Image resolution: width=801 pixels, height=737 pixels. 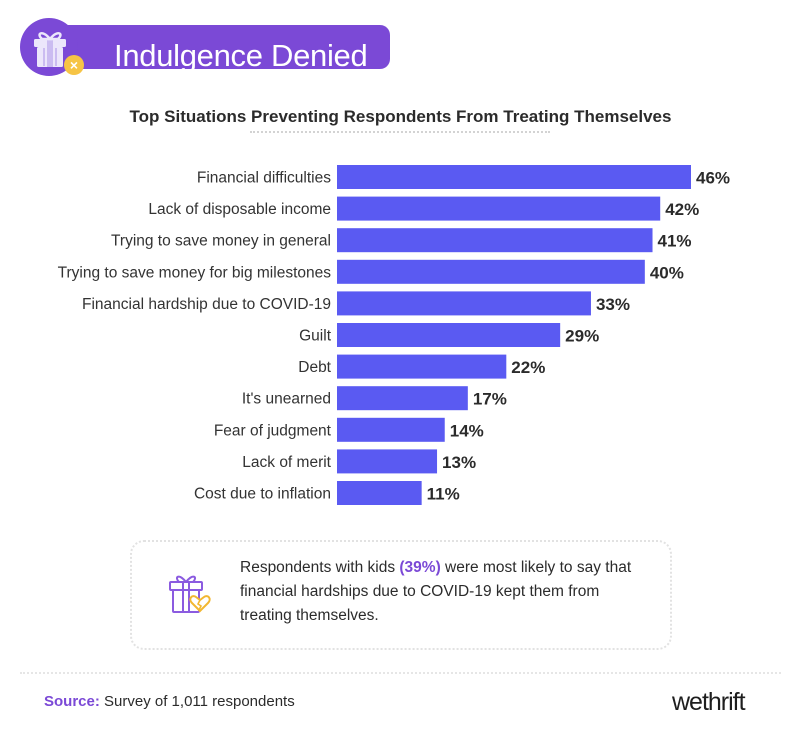 I want to click on callout-highlight: (39%), so click(x=420, y=567).